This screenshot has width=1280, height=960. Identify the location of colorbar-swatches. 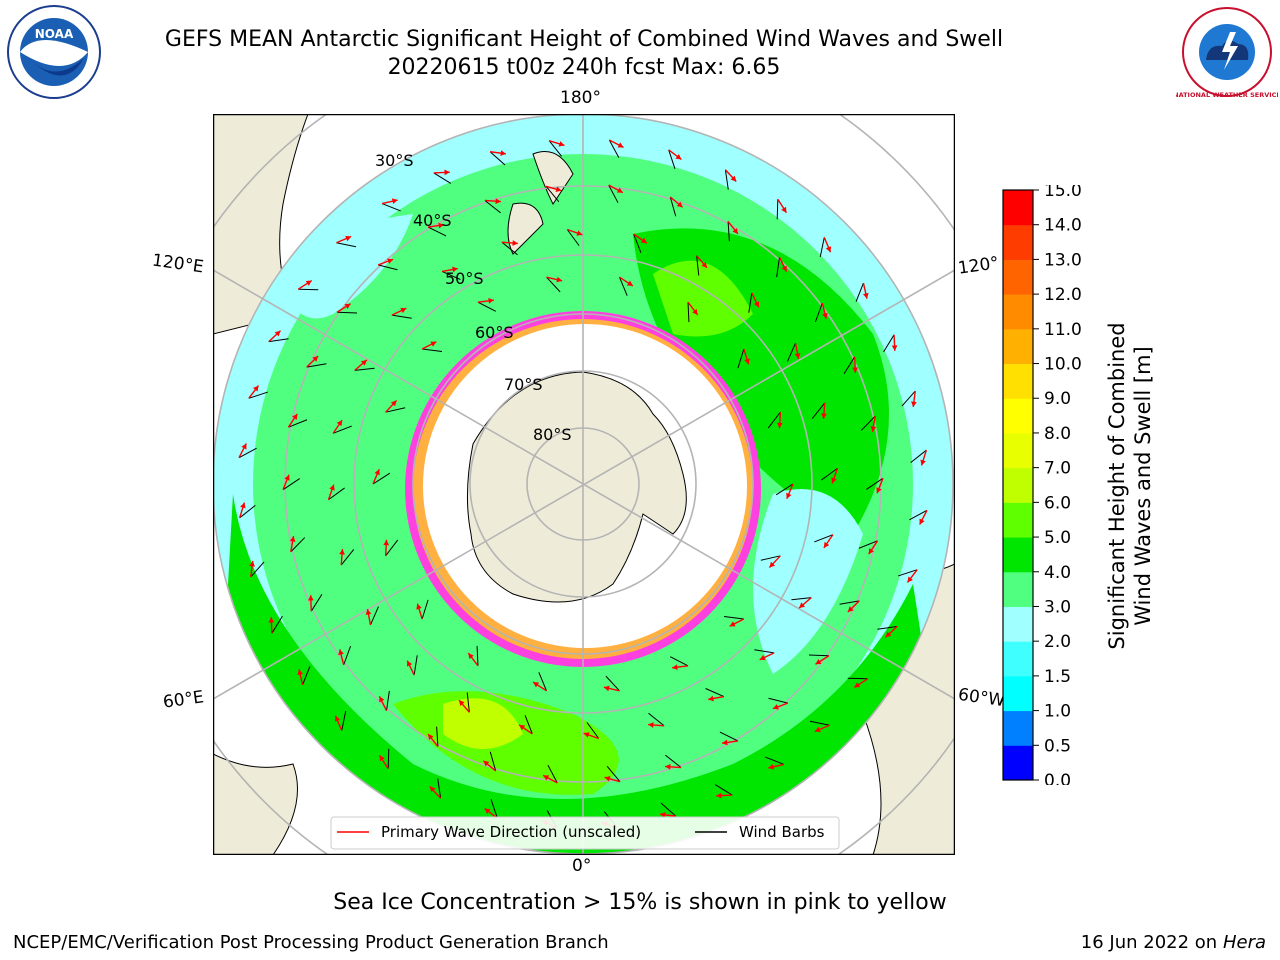
(1018, 485).